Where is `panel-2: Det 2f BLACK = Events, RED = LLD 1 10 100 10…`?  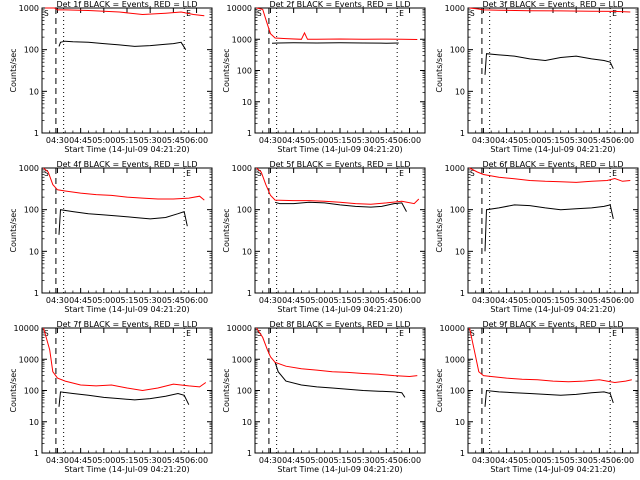
panel-2: Det 2f BLACK = Events, RED = LLD 1 10 100 10… is located at coordinates (324, 77).